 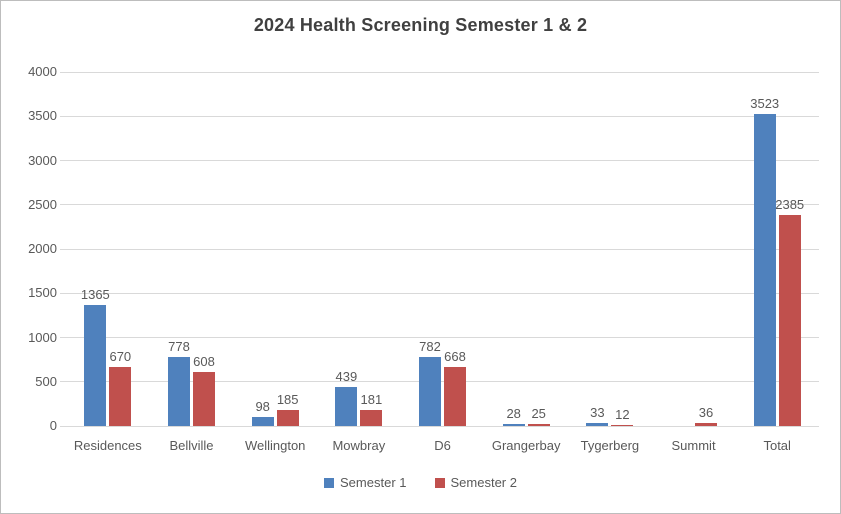 I want to click on bar-group-grangerbay: 28 25, so click(x=526, y=249).